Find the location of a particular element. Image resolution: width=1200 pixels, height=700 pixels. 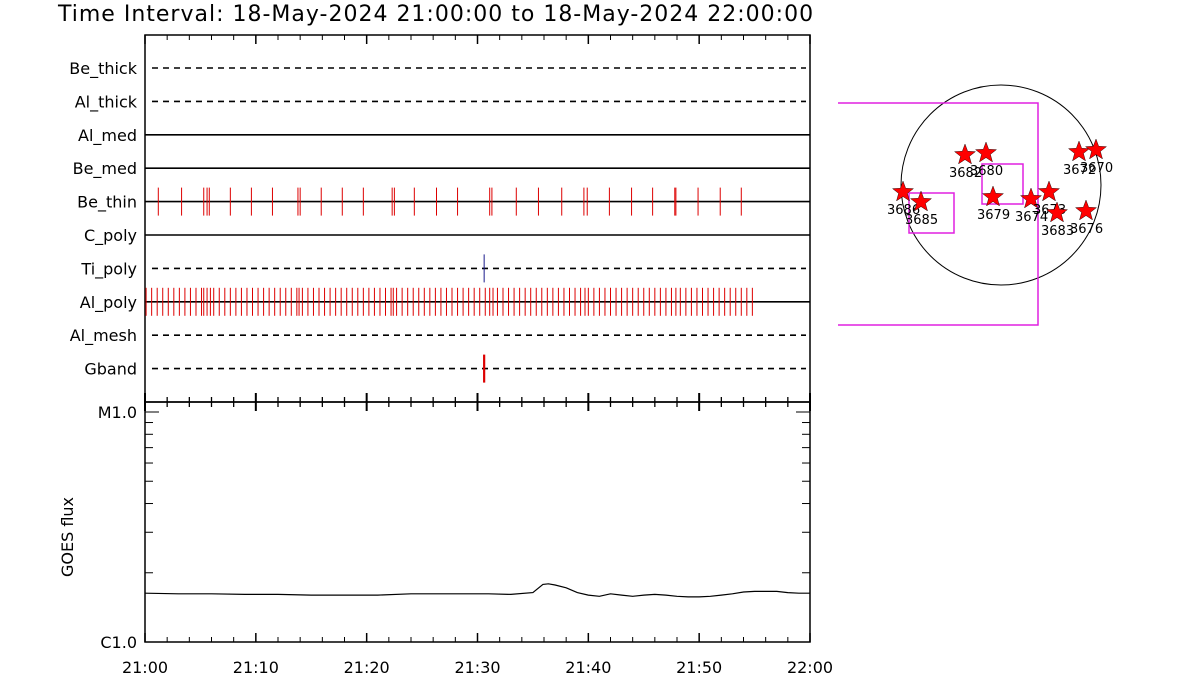

x-tick-label: 21:10 is located at coordinates (256, 667).